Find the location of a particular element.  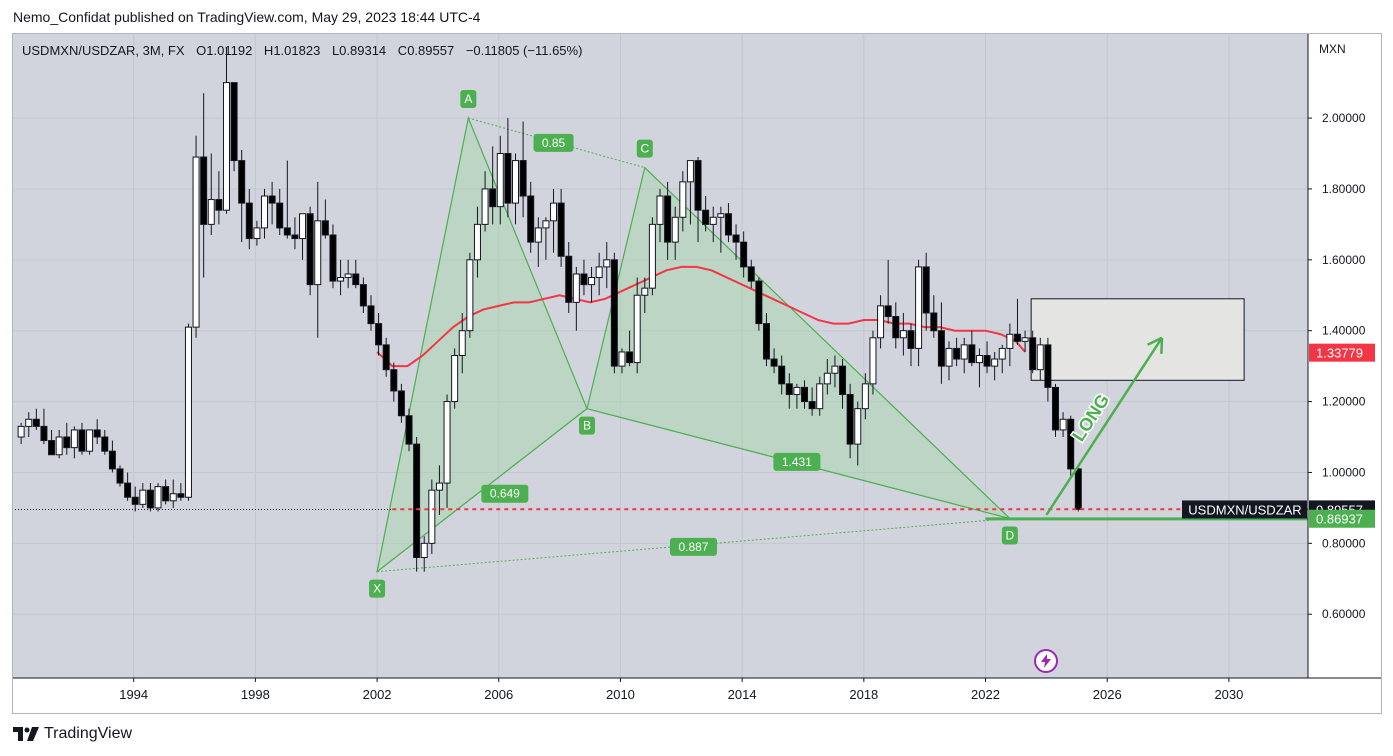

pattern-point-a: A is located at coordinates (468, 99).